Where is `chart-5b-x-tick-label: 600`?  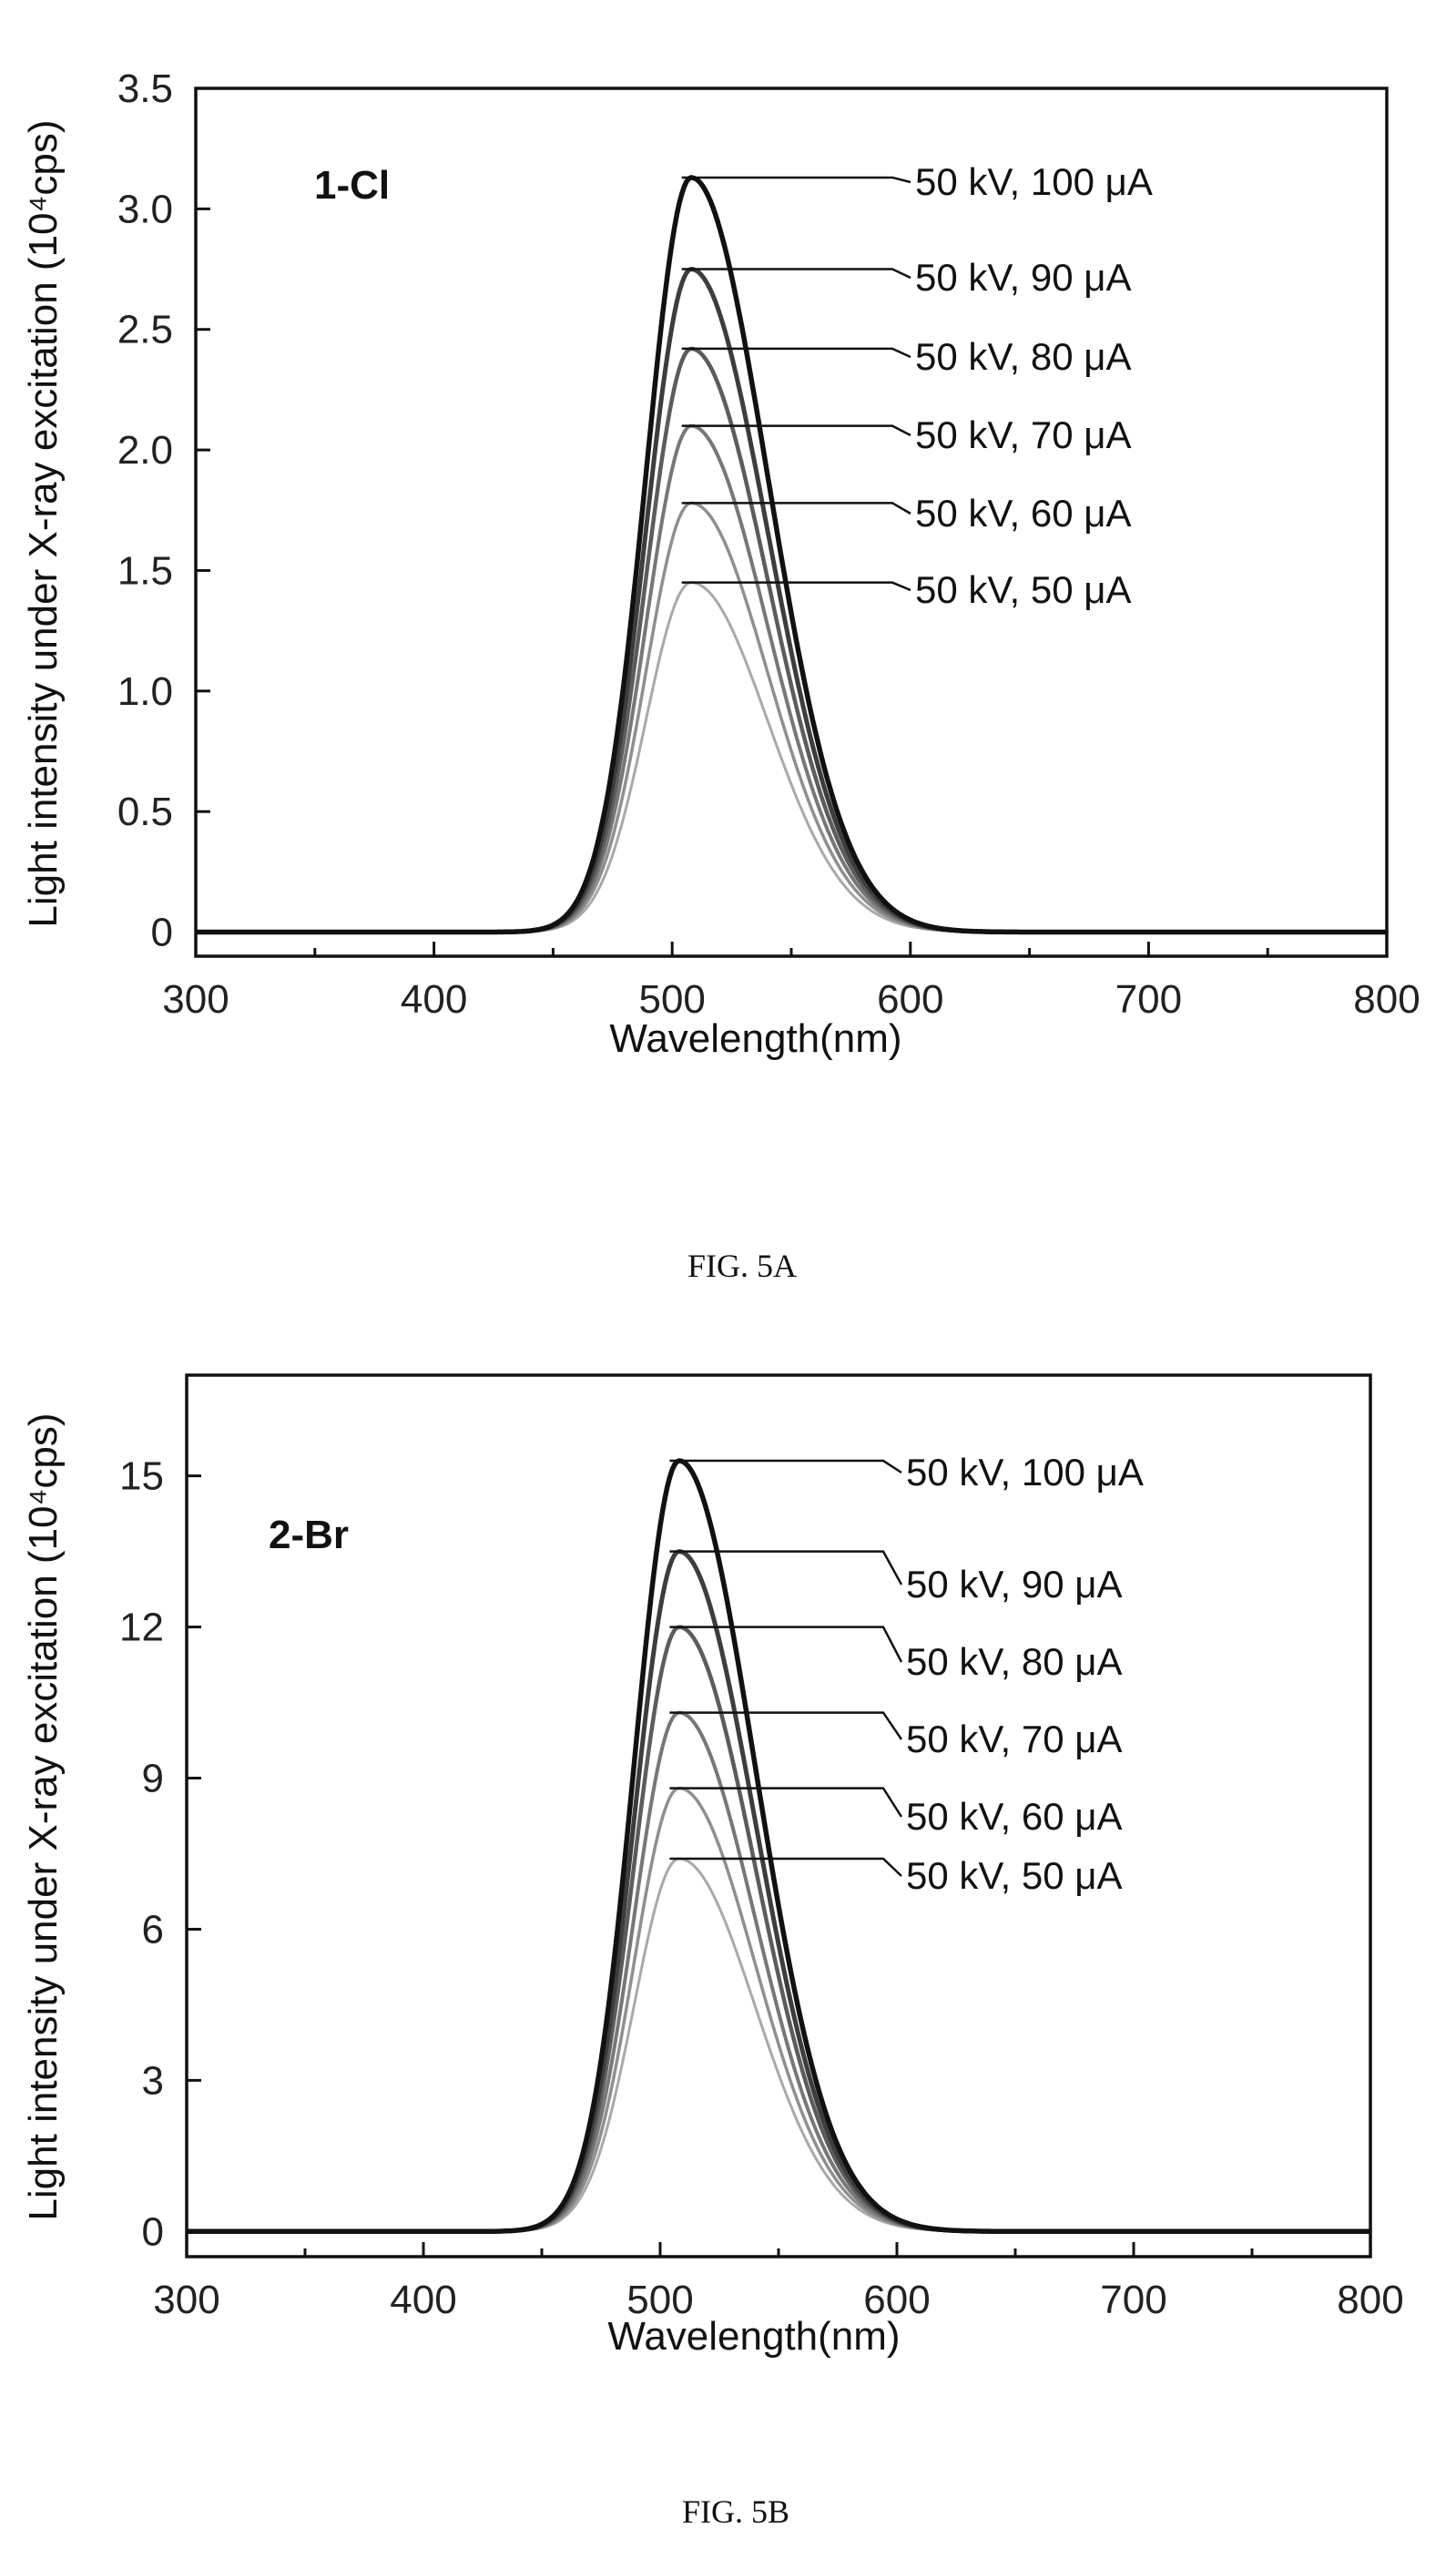
chart-5b-x-tick-label: 600 is located at coordinates (896, 2300).